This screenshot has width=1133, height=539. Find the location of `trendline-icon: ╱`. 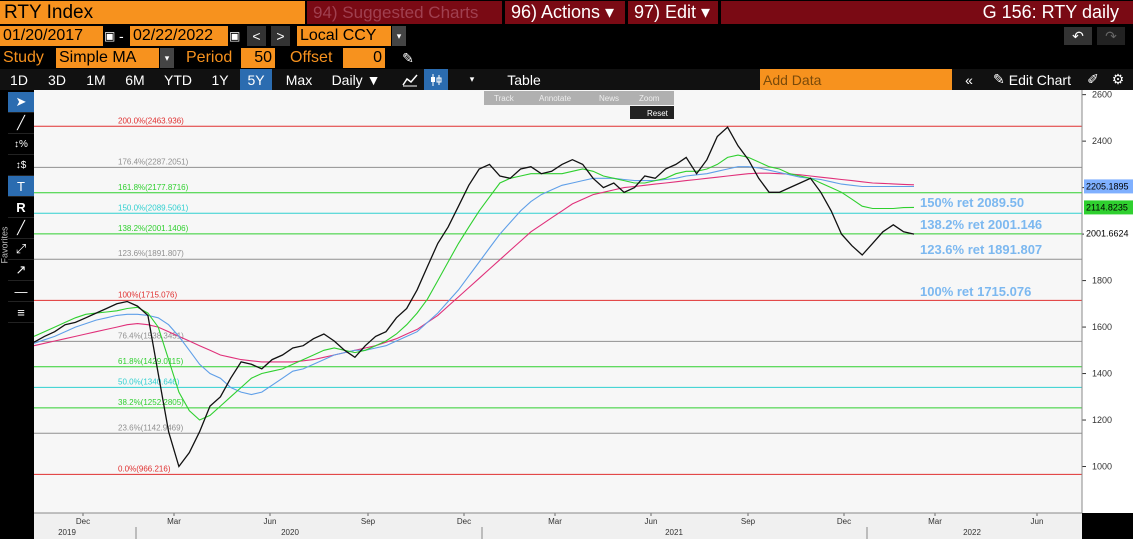

trendline-icon: ╱ is located at coordinates (21, 228).